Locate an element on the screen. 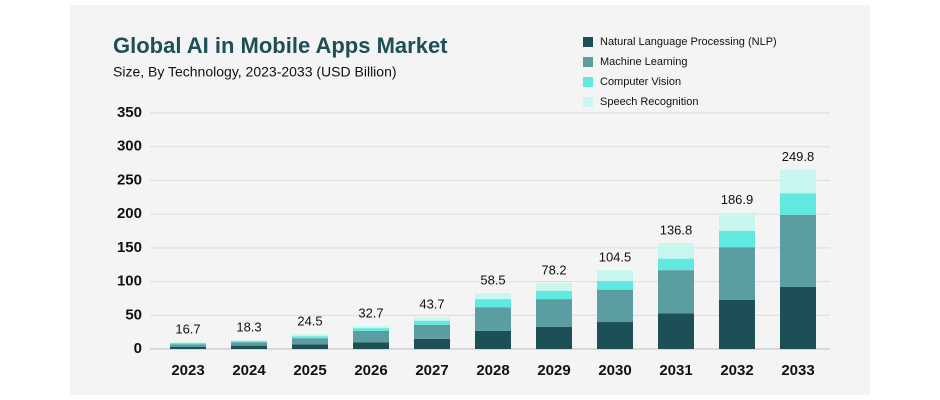 This screenshot has height=400, width=940. total-label: 18.3 is located at coordinates (248, 327).